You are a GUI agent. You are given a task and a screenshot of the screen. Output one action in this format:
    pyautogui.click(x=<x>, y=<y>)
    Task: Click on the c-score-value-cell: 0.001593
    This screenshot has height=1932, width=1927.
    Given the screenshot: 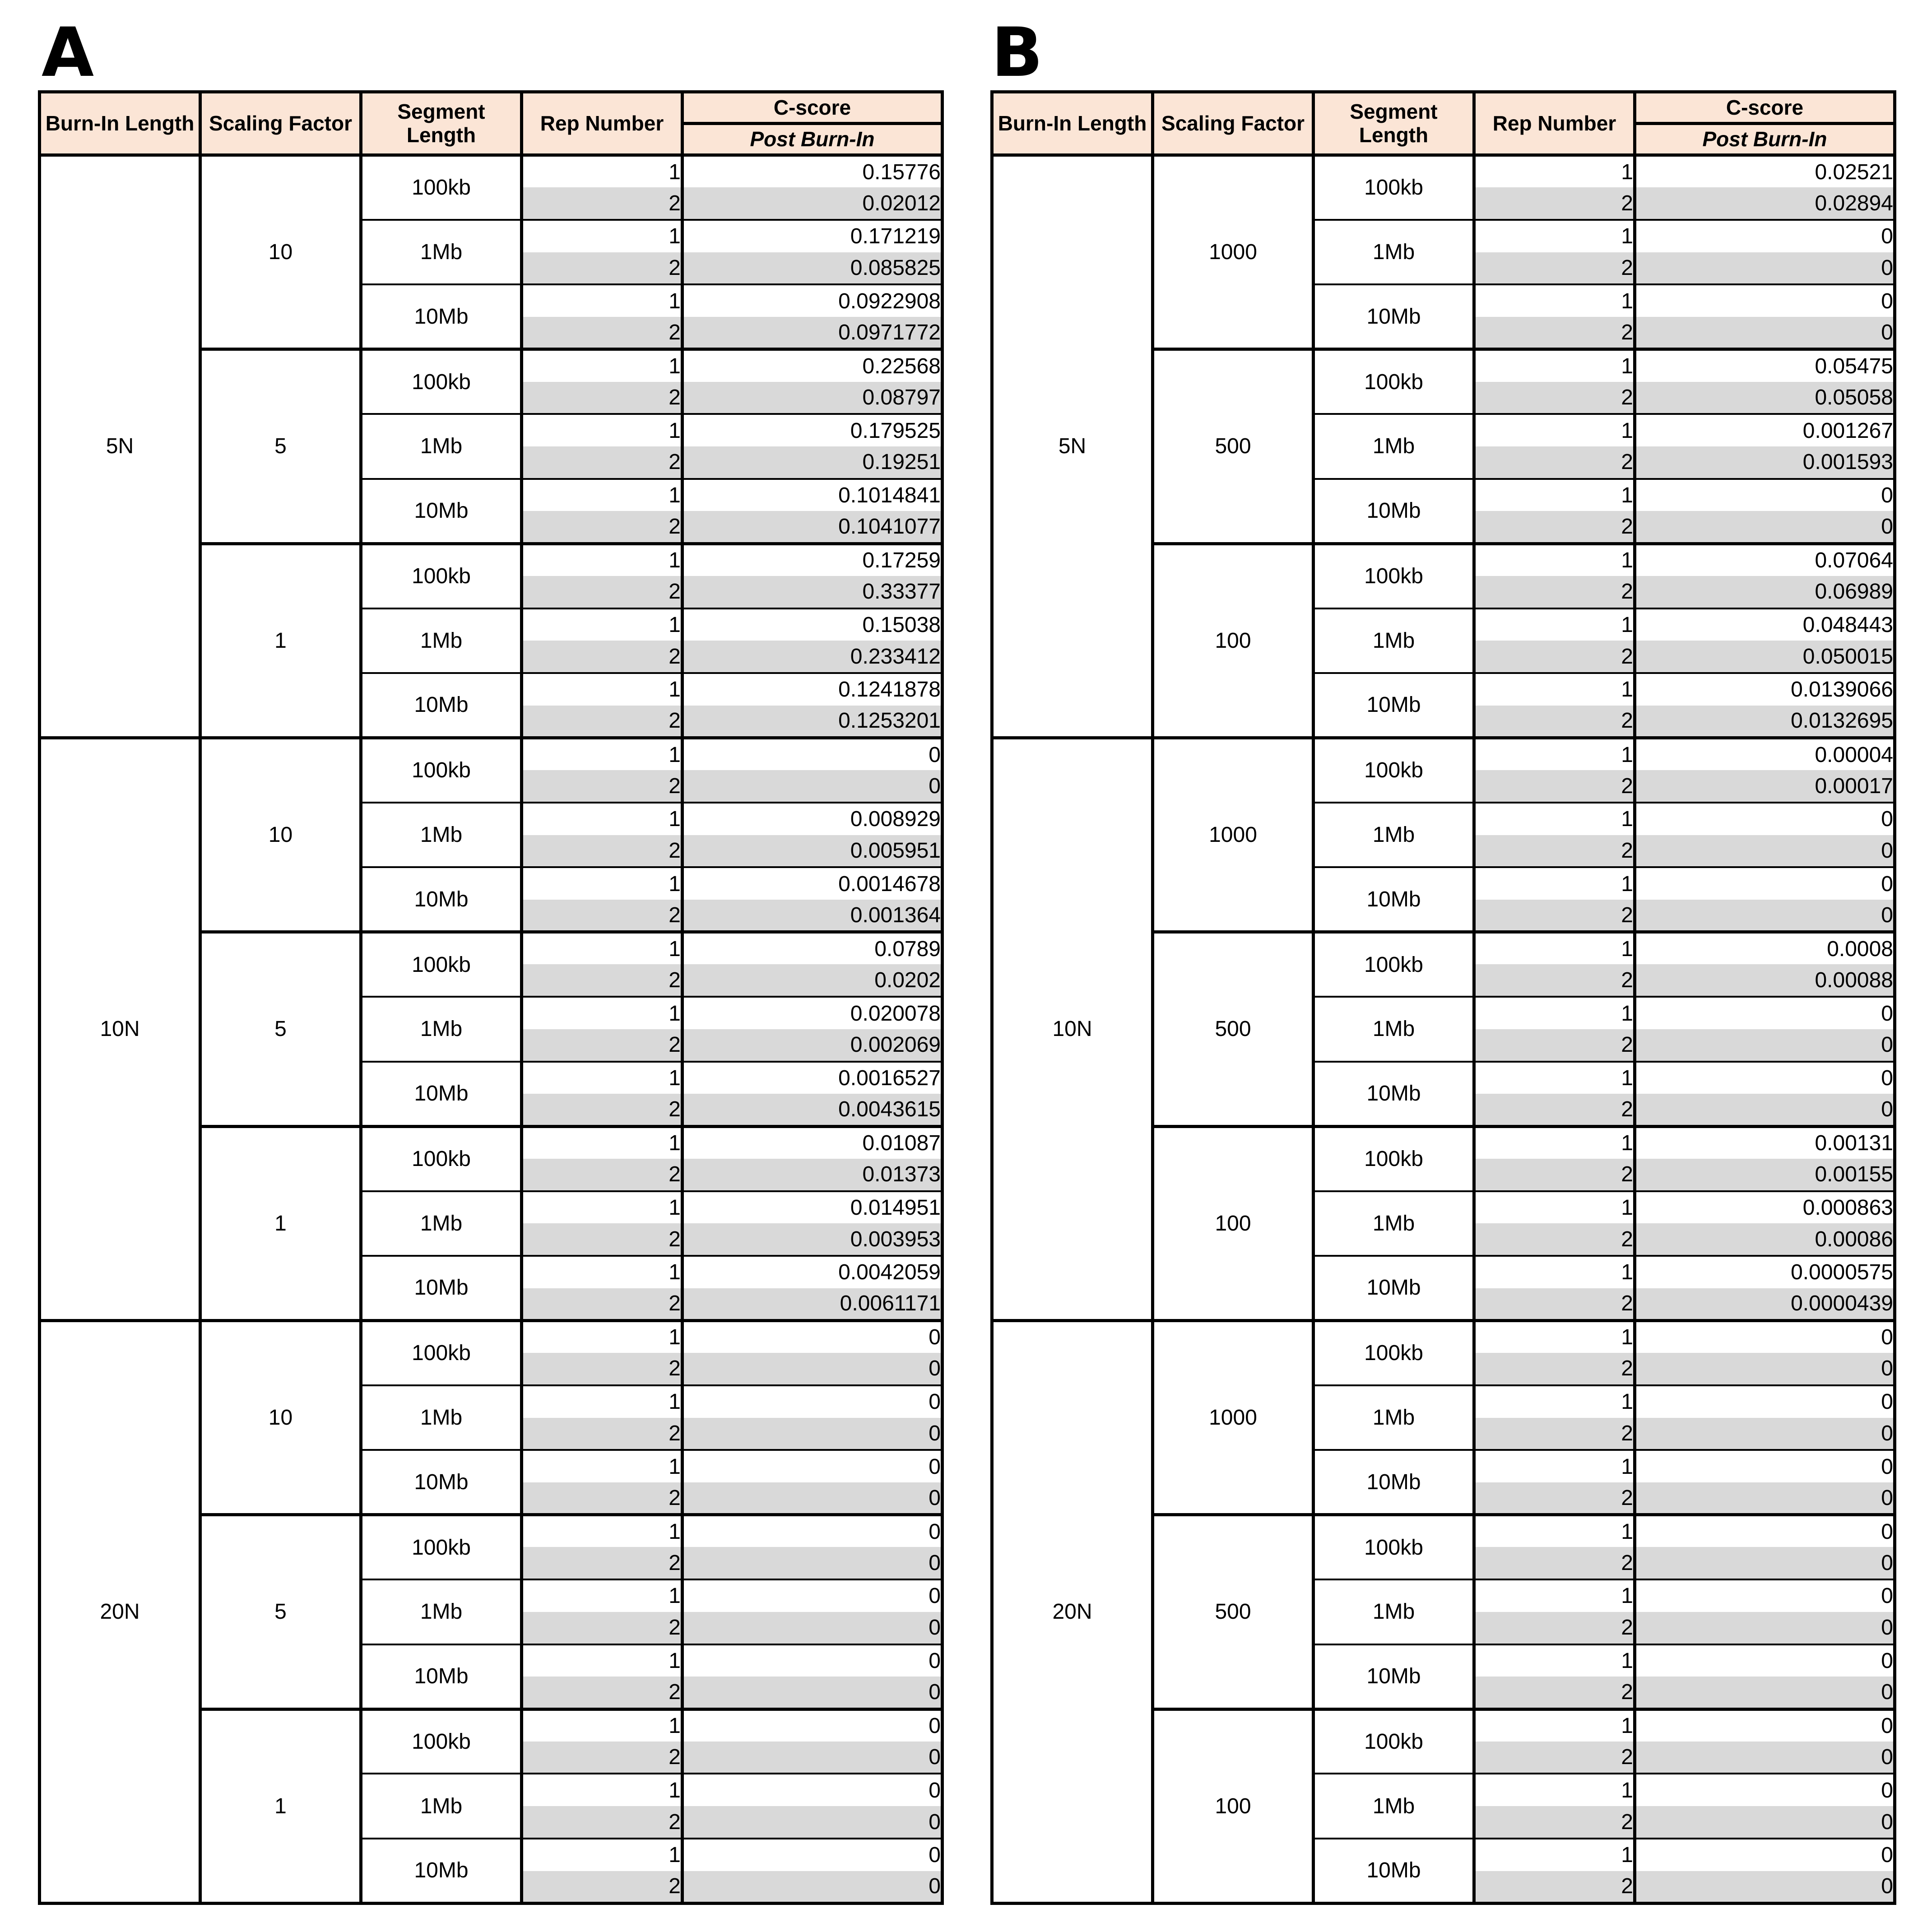 What is the action you would take?
    pyautogui.click(x=1765, y=462)
    